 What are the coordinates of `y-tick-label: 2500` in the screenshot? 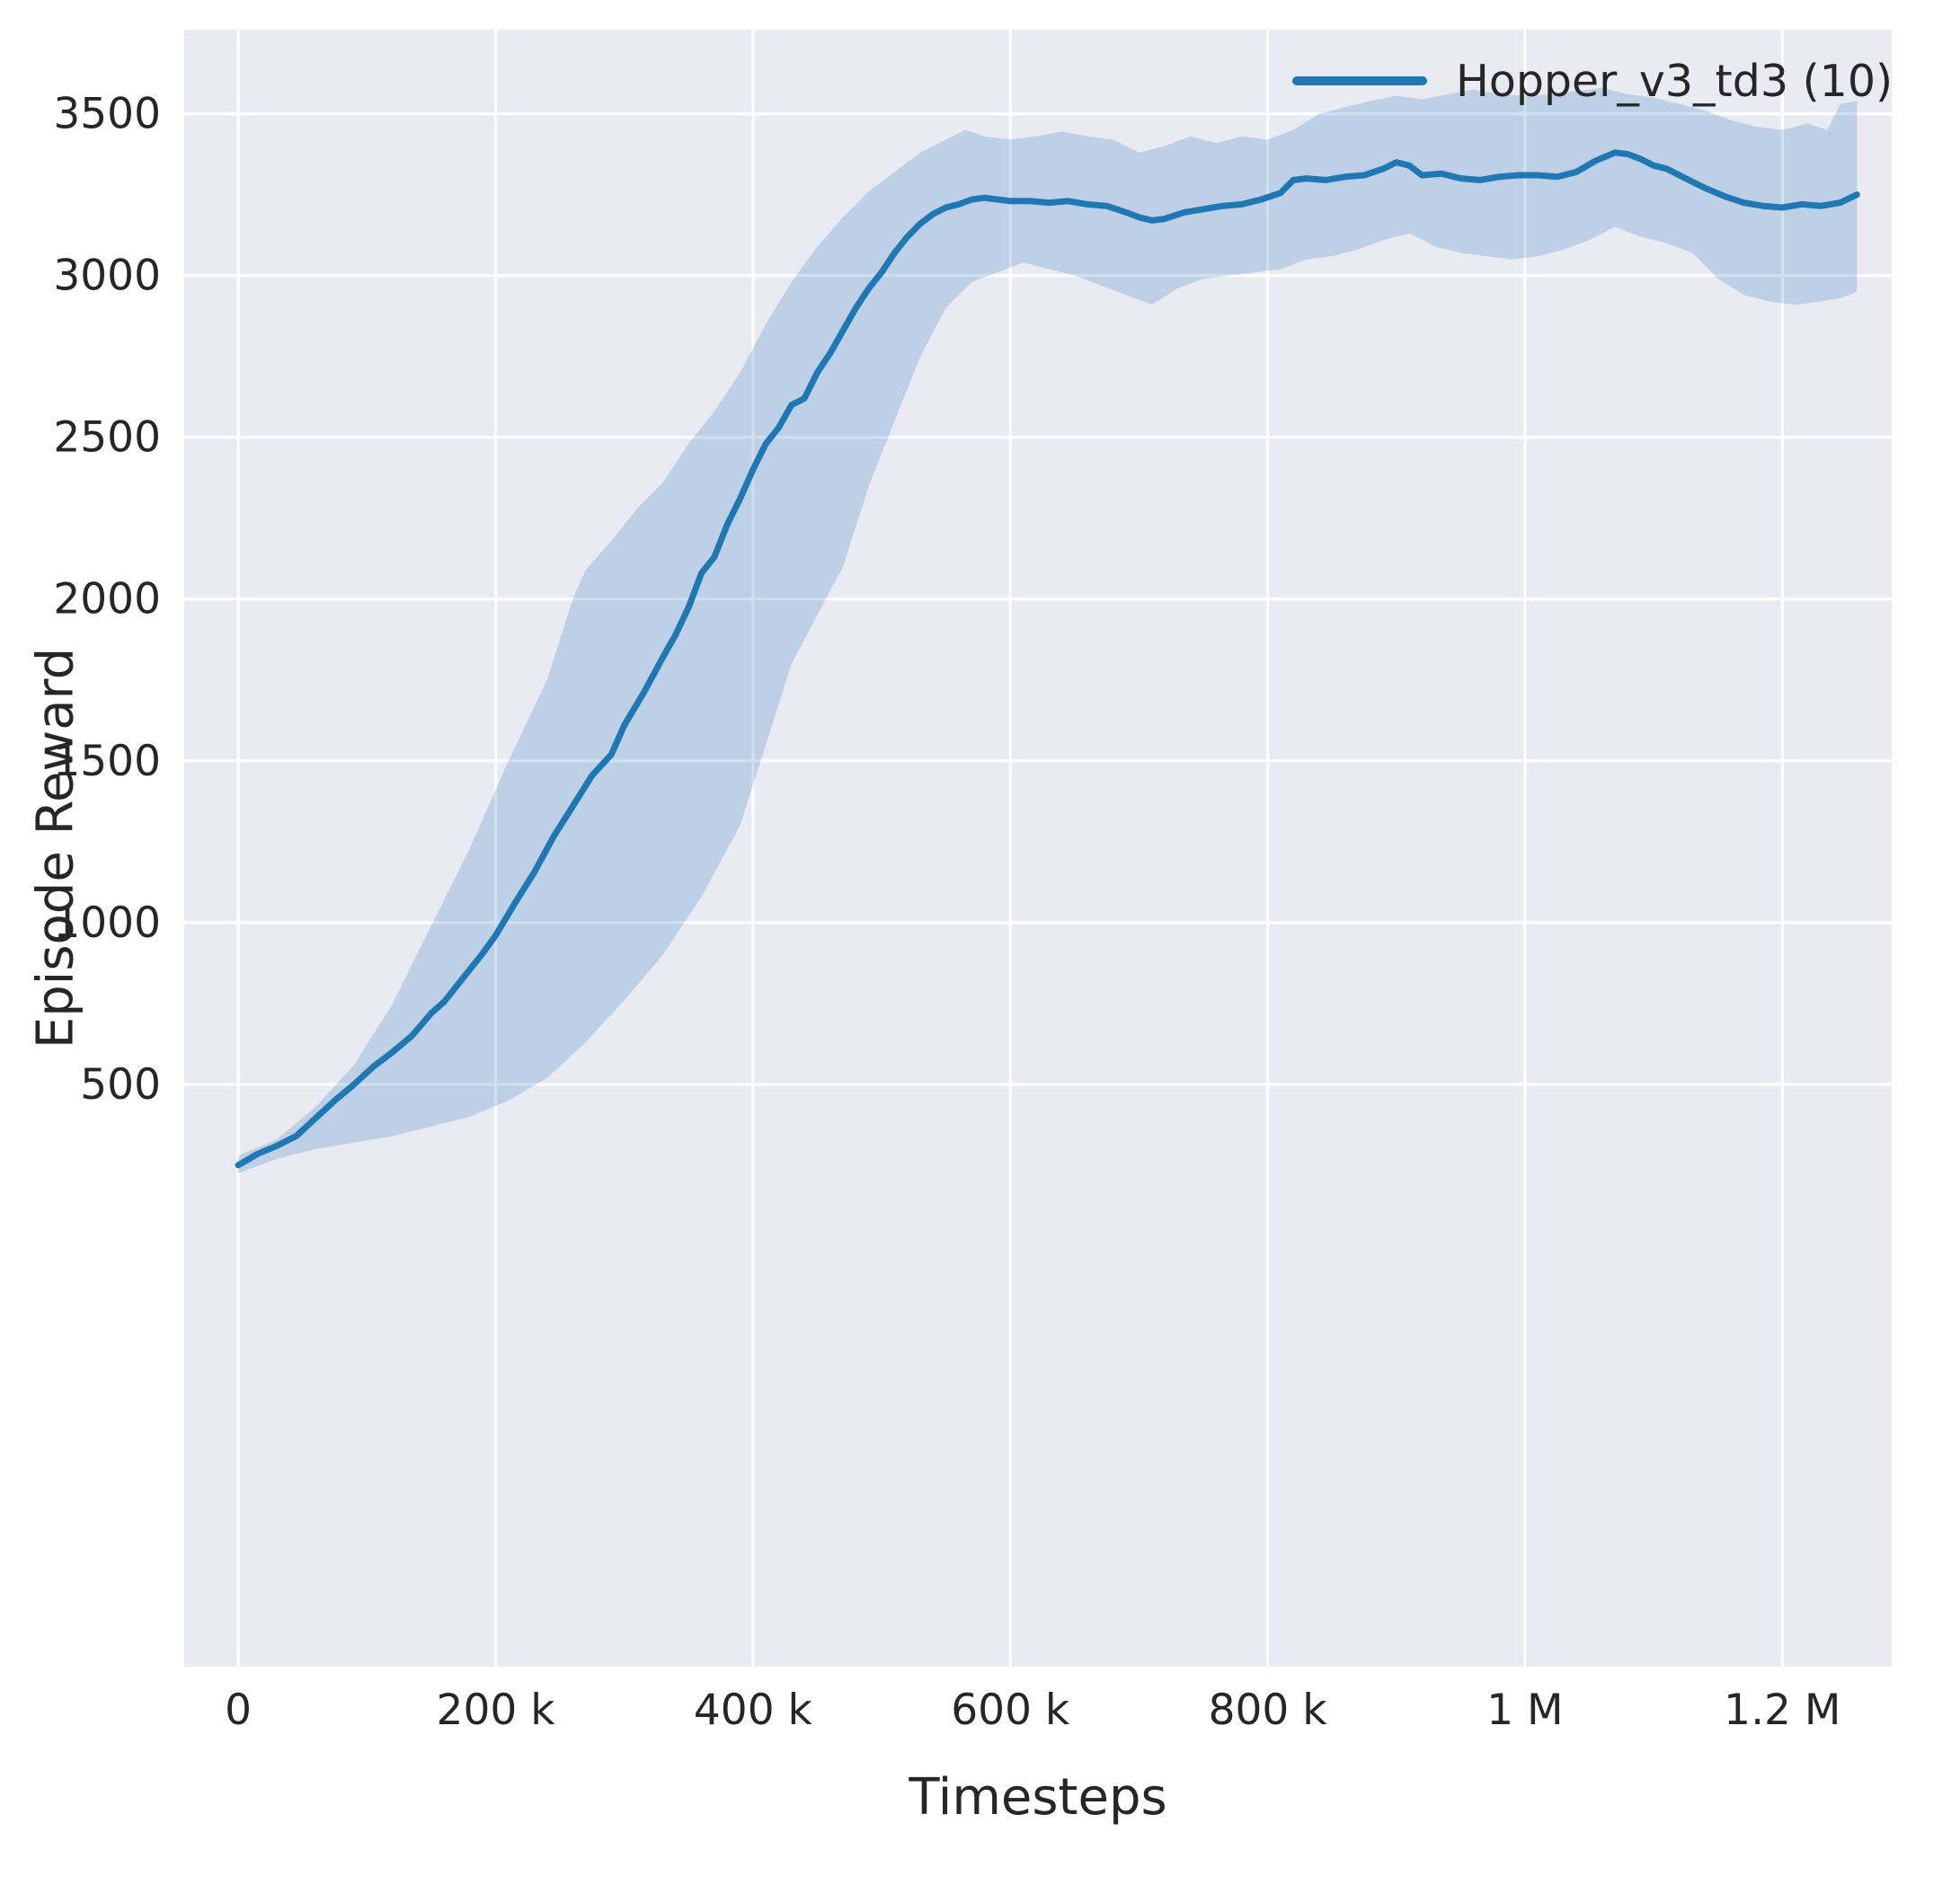 It's located at (107, 438).